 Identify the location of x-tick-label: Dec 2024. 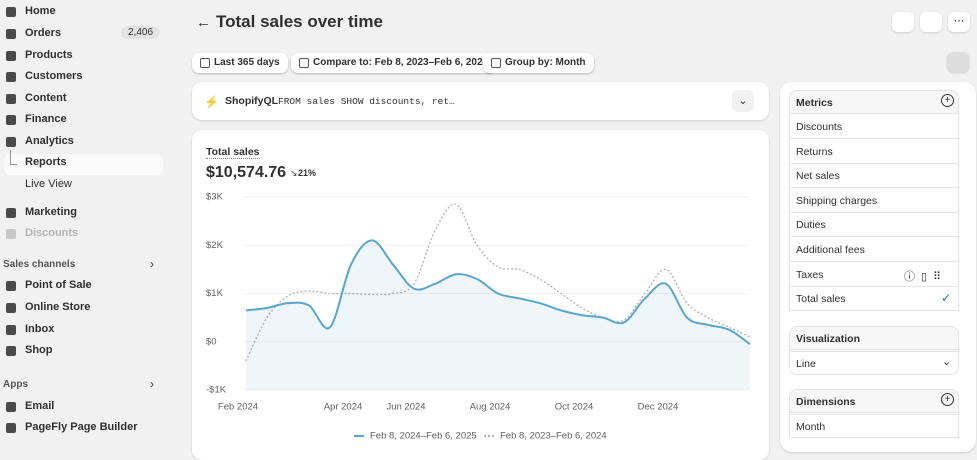
(658, 407).